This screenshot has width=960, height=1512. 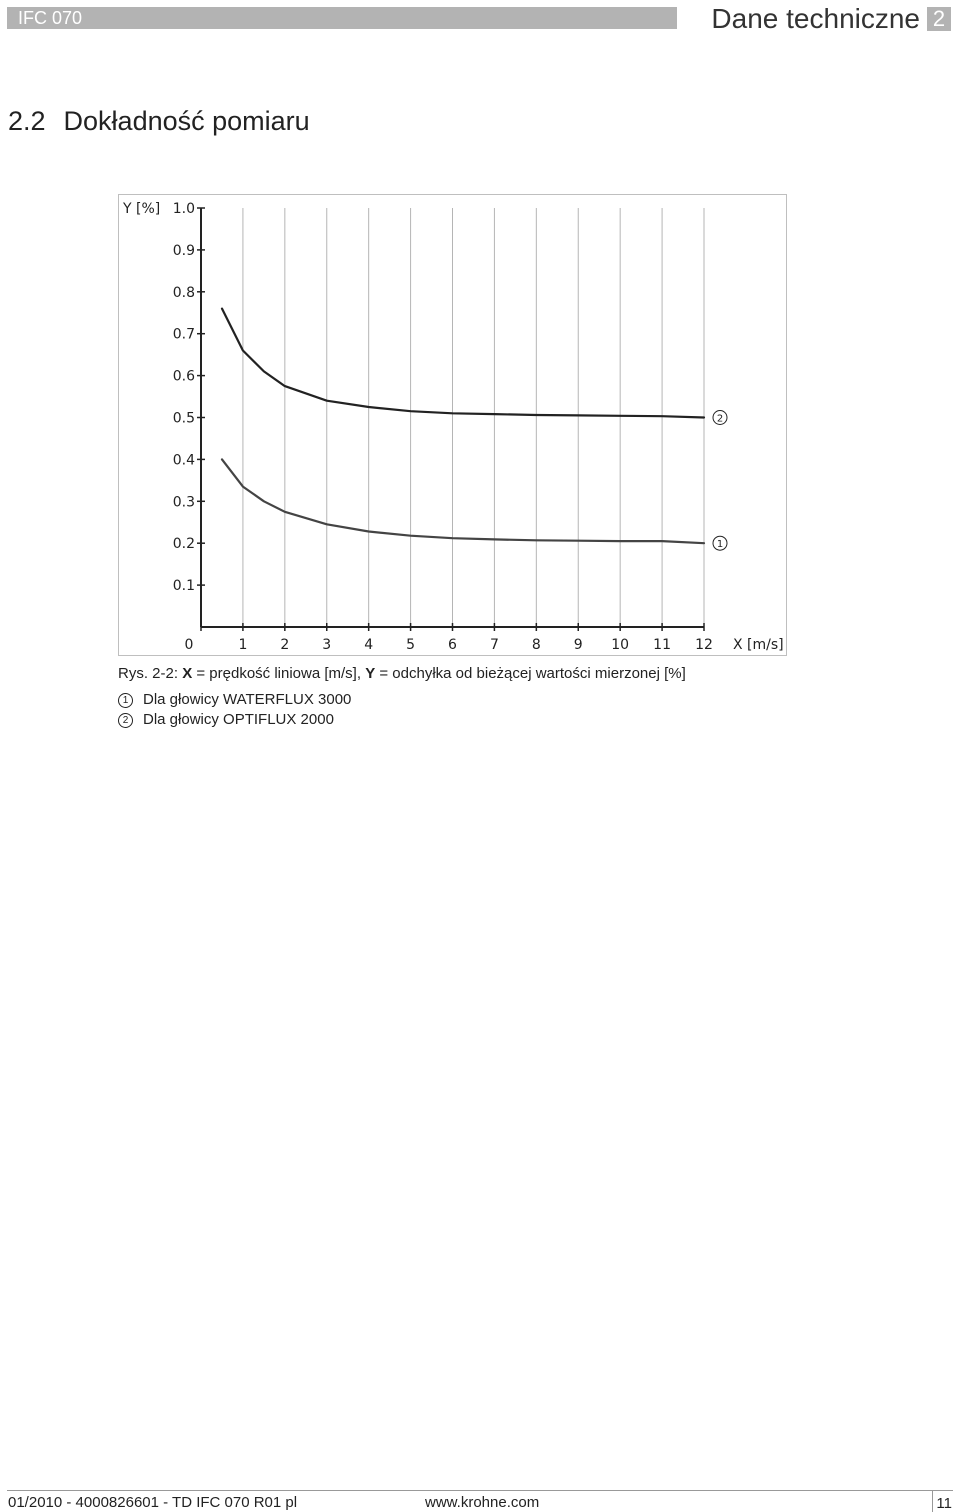 I want to click on page-number: 11, so click(x=944, y=1503).